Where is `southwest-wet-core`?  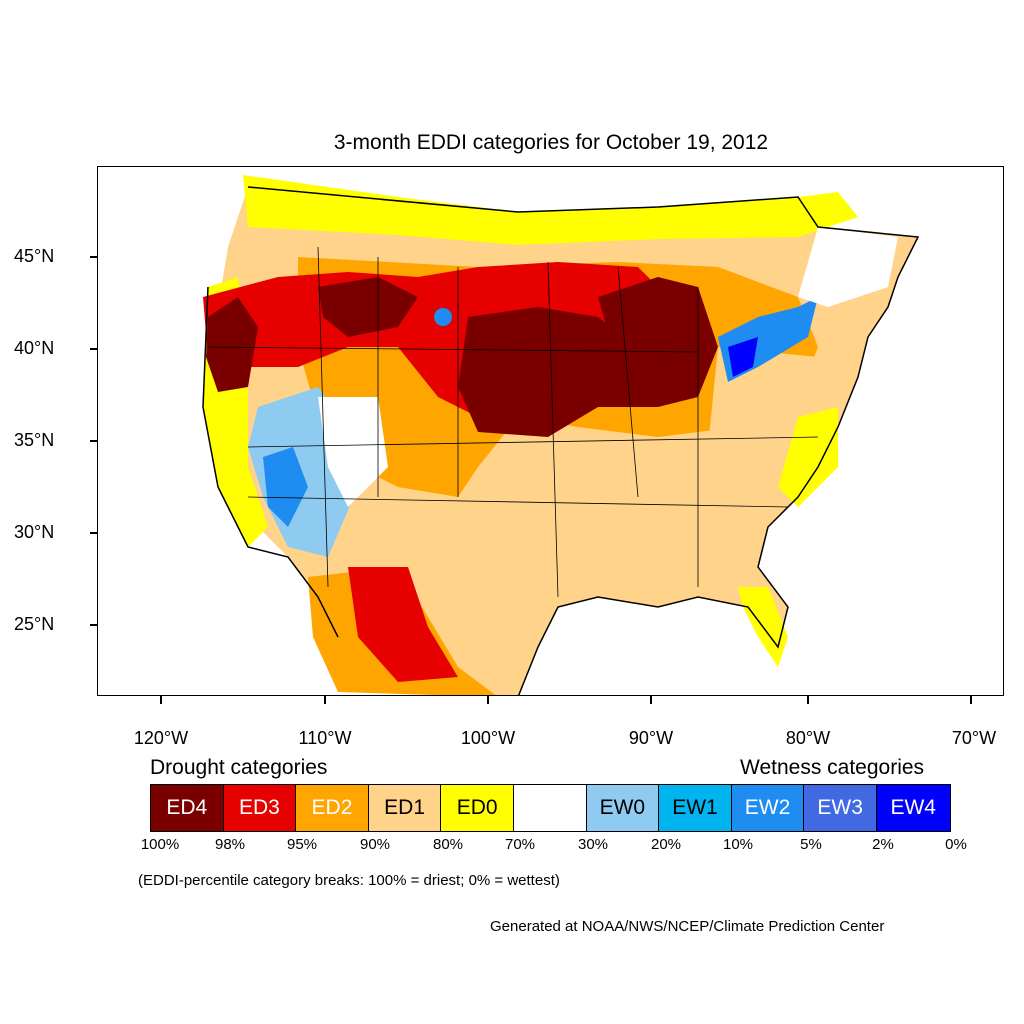
southwest-wet-core is located at coordinates (285, 487).